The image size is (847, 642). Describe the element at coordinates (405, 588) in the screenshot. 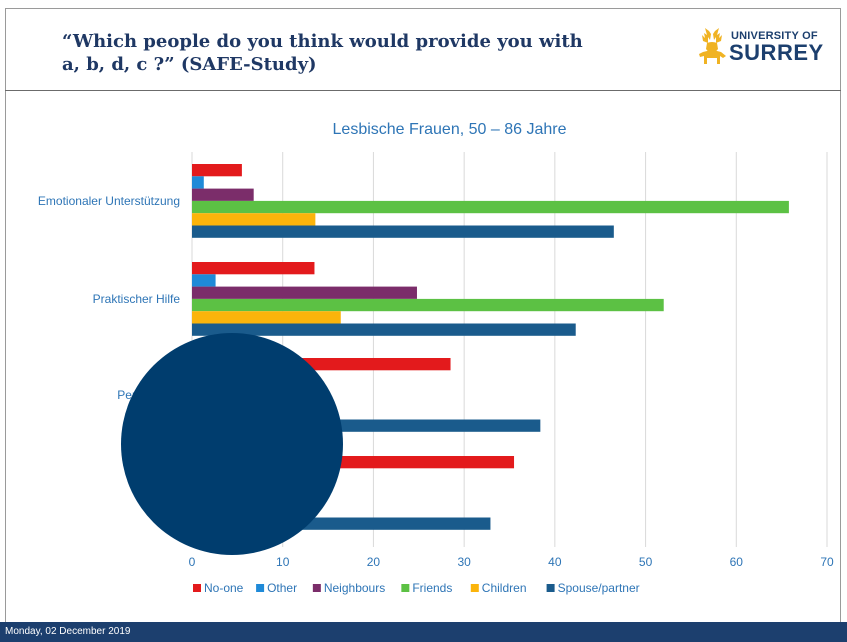

I see `legend-swatch-friends` at that location.